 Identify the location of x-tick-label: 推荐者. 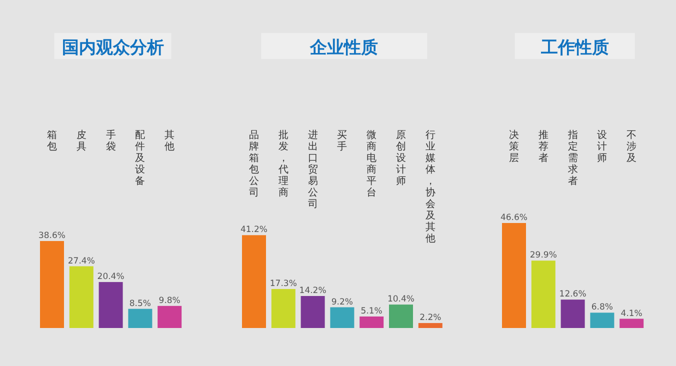
(543, 146).